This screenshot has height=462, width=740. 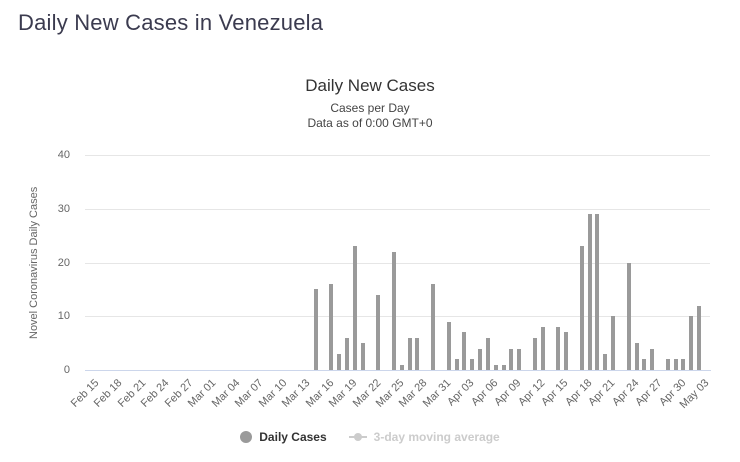 I want to click on legend: Daily Cases 3-day moving average, so click(x=370, y=437).